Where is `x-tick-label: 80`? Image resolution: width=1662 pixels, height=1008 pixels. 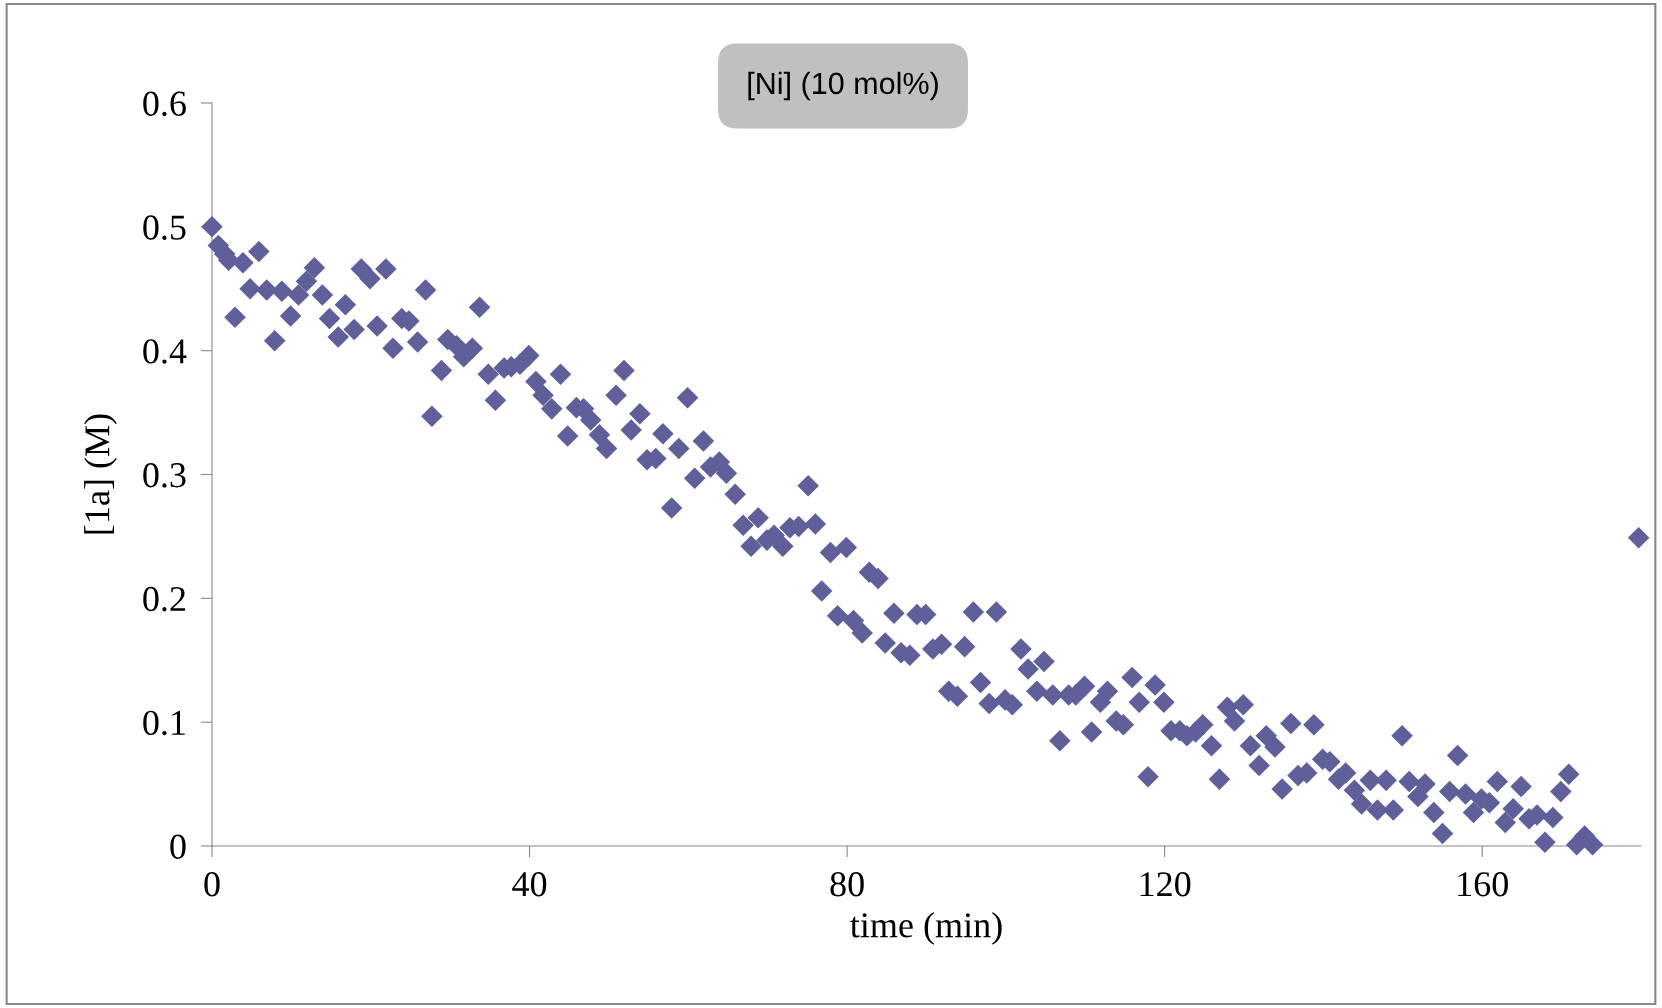
x-tick-label: 80 is located at coordinates (847, 884).